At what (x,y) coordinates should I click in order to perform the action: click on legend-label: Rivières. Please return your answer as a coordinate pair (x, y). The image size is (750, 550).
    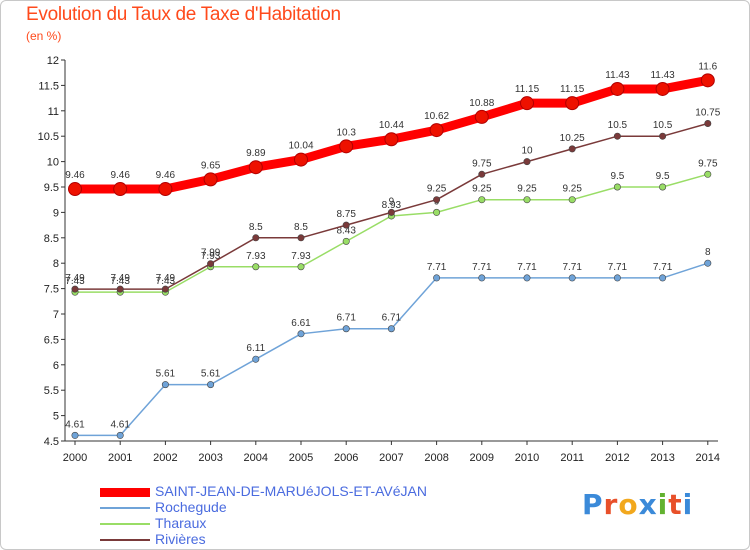
    Looking at the image, I should click on (180, 539).